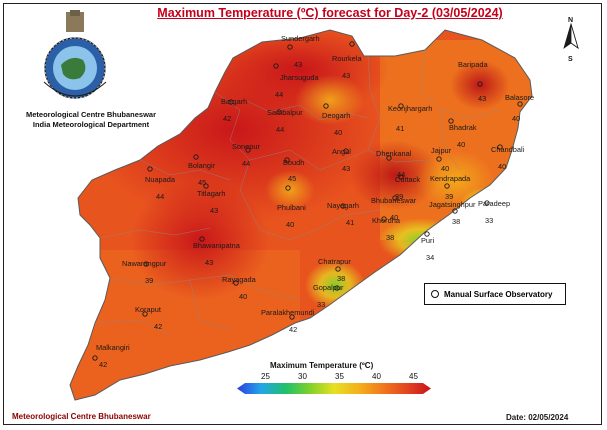  I want to click on station-temperature: 34, so click(430, 257).